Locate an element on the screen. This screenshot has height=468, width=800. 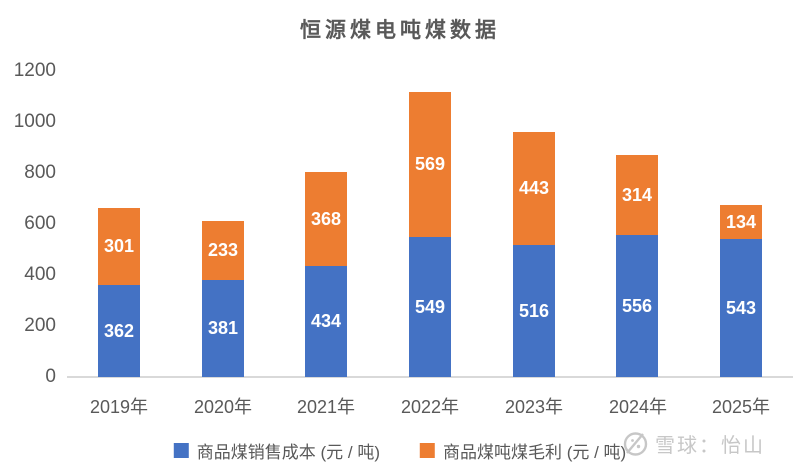
bar-segment: 443 is located at coordinates (534, 188).